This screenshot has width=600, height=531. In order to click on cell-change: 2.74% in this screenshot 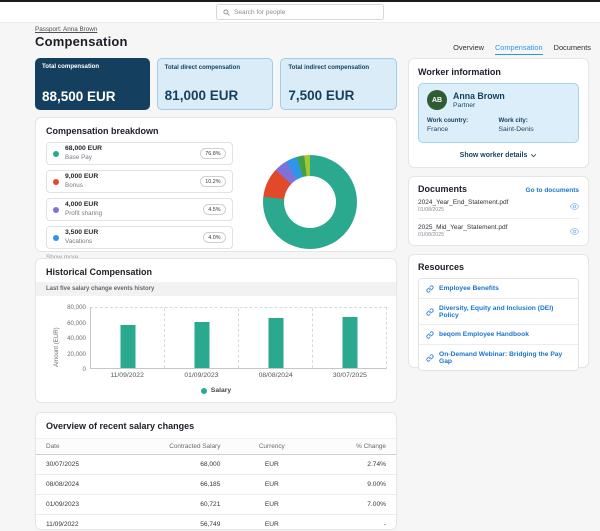, I will do `click(354, 464)`.